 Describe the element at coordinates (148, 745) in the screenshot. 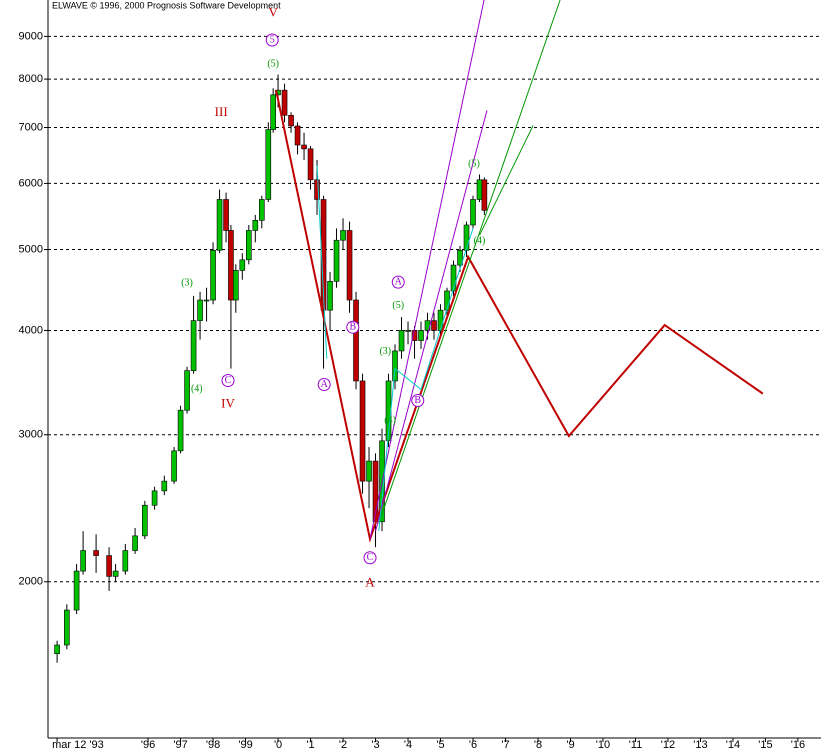

I see `x-tick-label: '96` at that location.